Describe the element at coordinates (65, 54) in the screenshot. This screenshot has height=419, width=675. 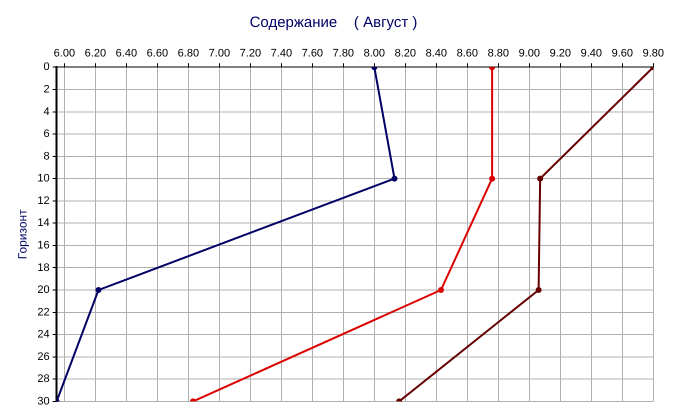
I see `x-tick-label: 6.00` at that location.